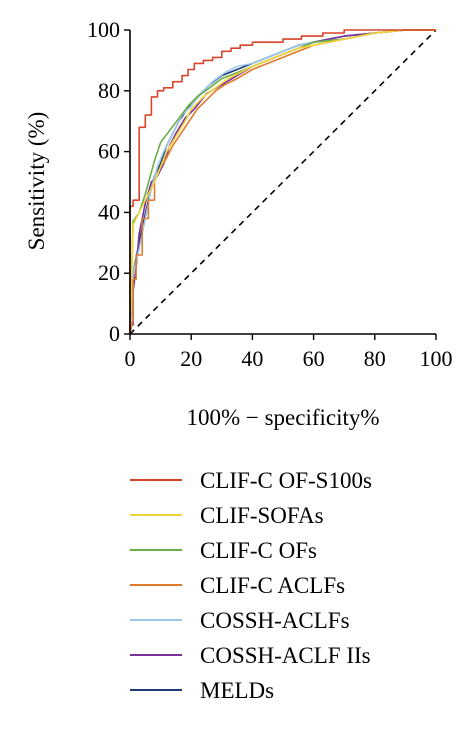 This screenshot has width=474, height=737. I want to click on legend-item: CLIF-C OFs, so click(223, 550).